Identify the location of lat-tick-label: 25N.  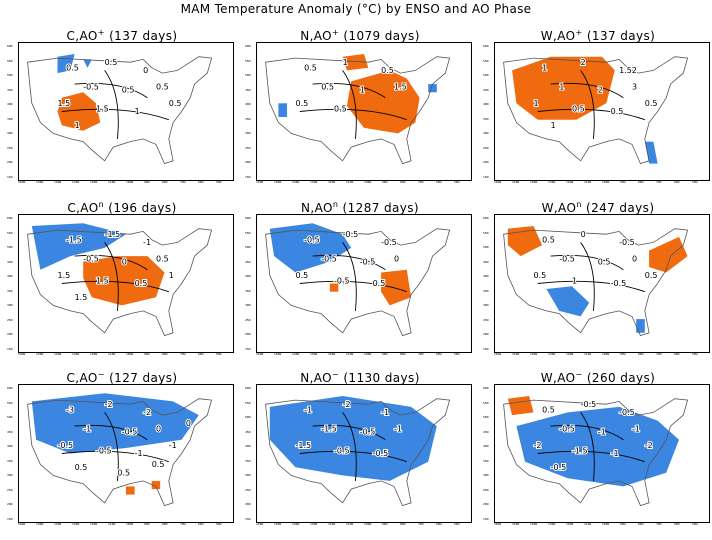
(248, 147).